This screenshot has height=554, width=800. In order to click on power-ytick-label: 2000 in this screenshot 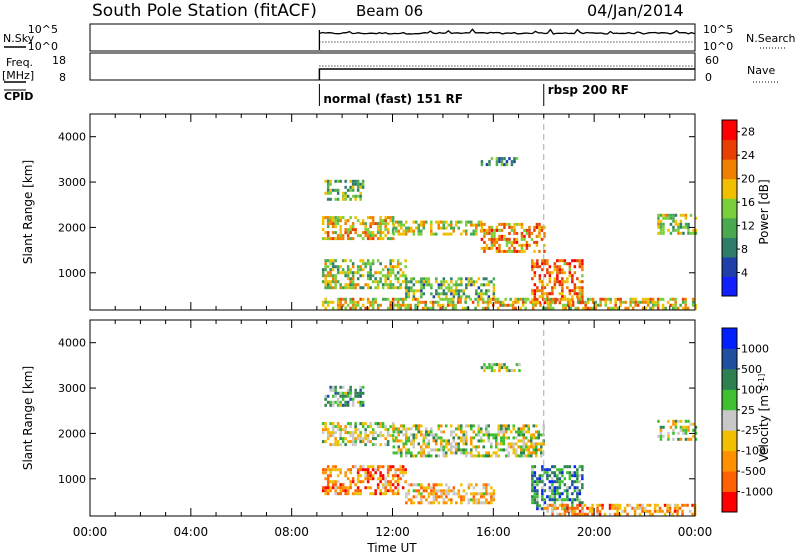, I will do `click(72, 227)`.